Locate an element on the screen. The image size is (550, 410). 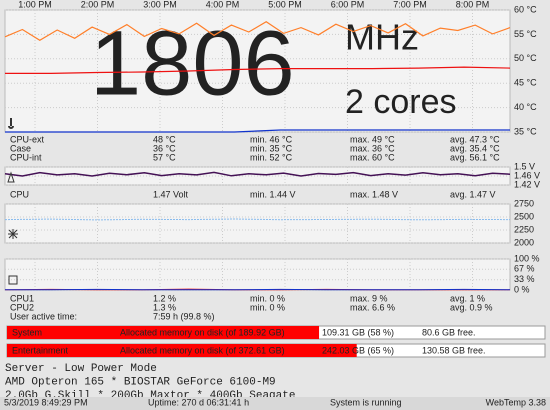
time-label: 5:00 PM is located at coordinates (285, 4).